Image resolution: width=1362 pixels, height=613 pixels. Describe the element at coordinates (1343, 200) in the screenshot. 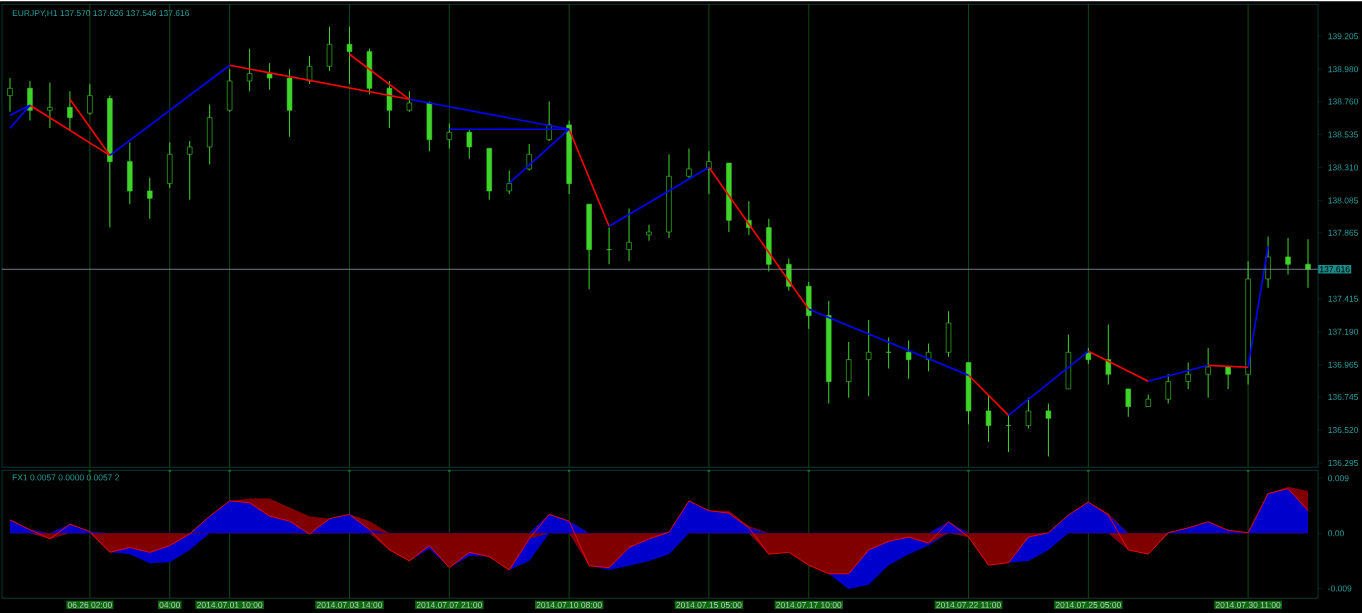

I see `y-tick-label: 138.085` at that location.